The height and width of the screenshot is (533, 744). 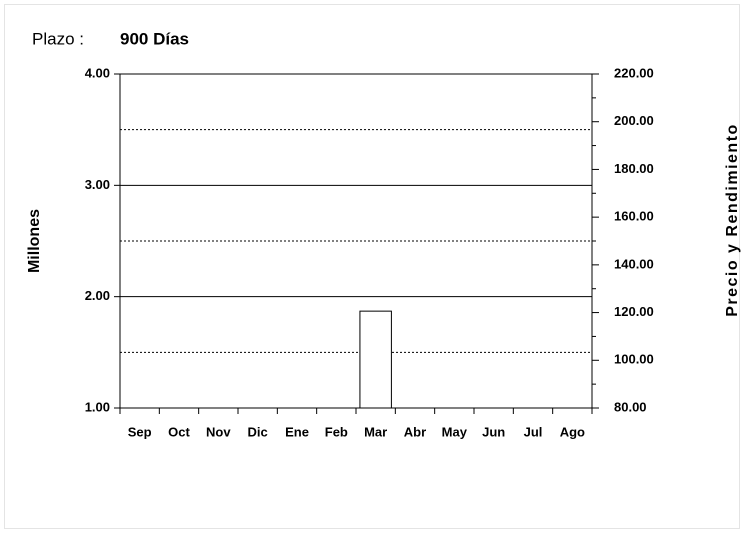 I want to click on y-tick-label: 4.00, so click(x=97, y=72).